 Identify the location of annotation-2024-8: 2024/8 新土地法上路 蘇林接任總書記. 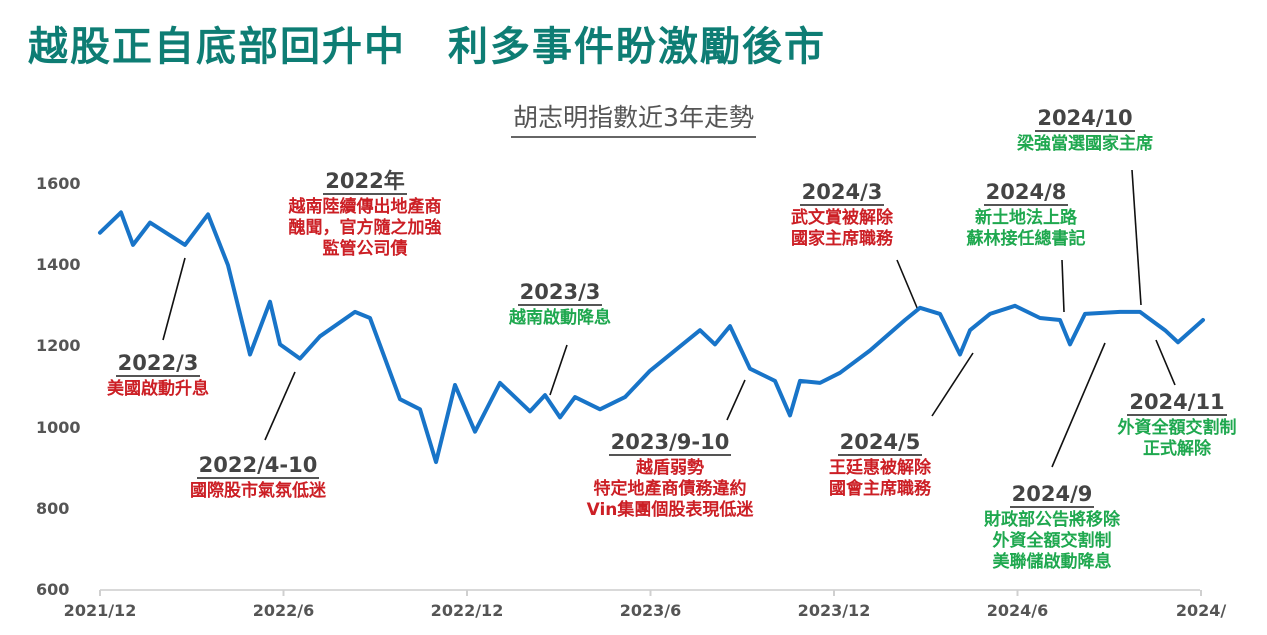
(1026, 215).